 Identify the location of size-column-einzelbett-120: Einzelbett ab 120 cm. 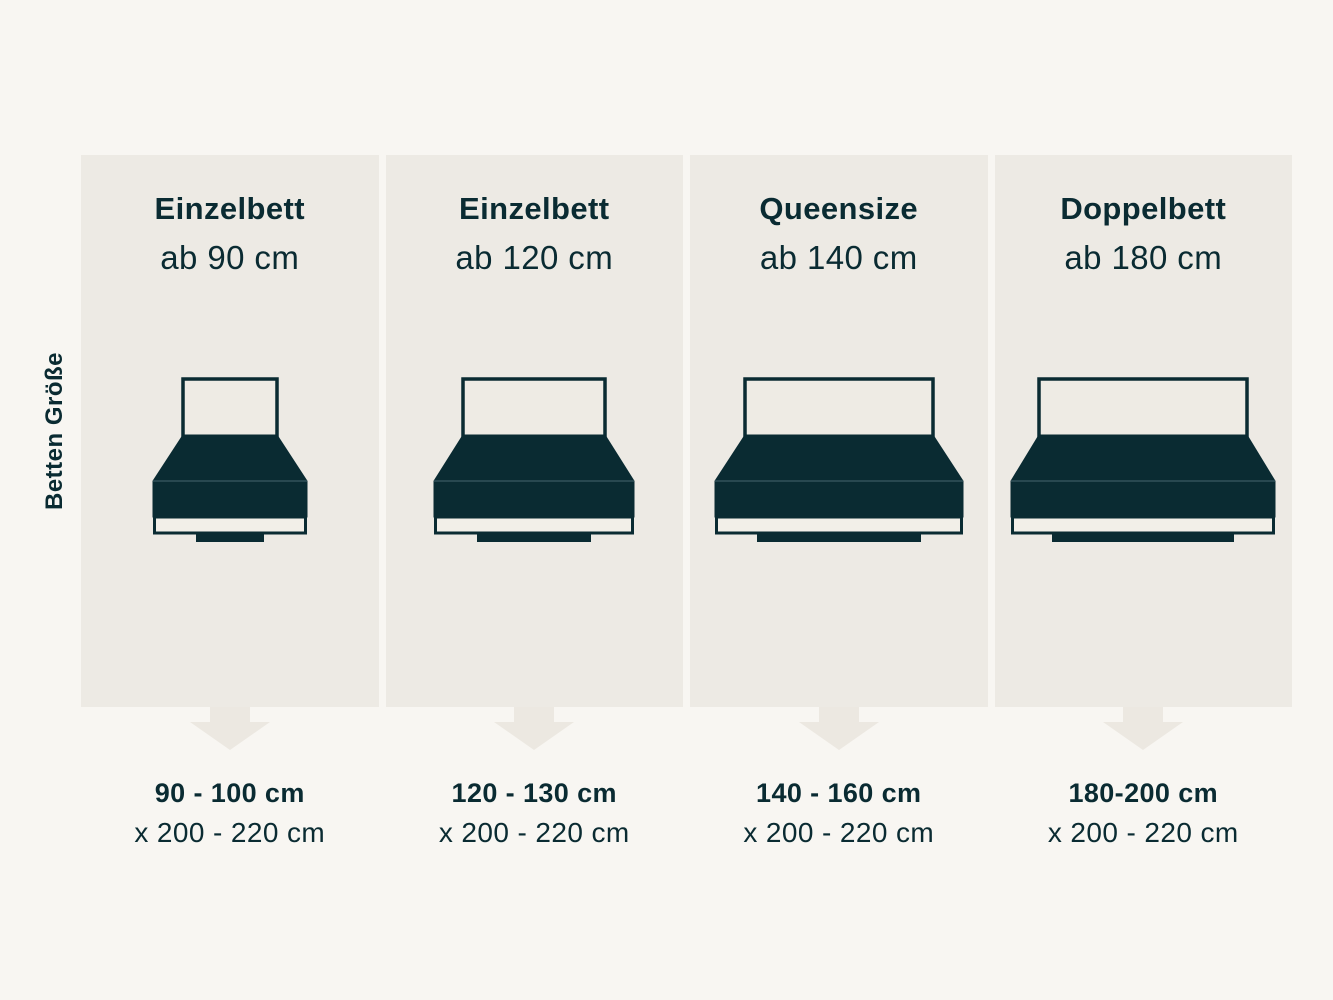
(534, 452).